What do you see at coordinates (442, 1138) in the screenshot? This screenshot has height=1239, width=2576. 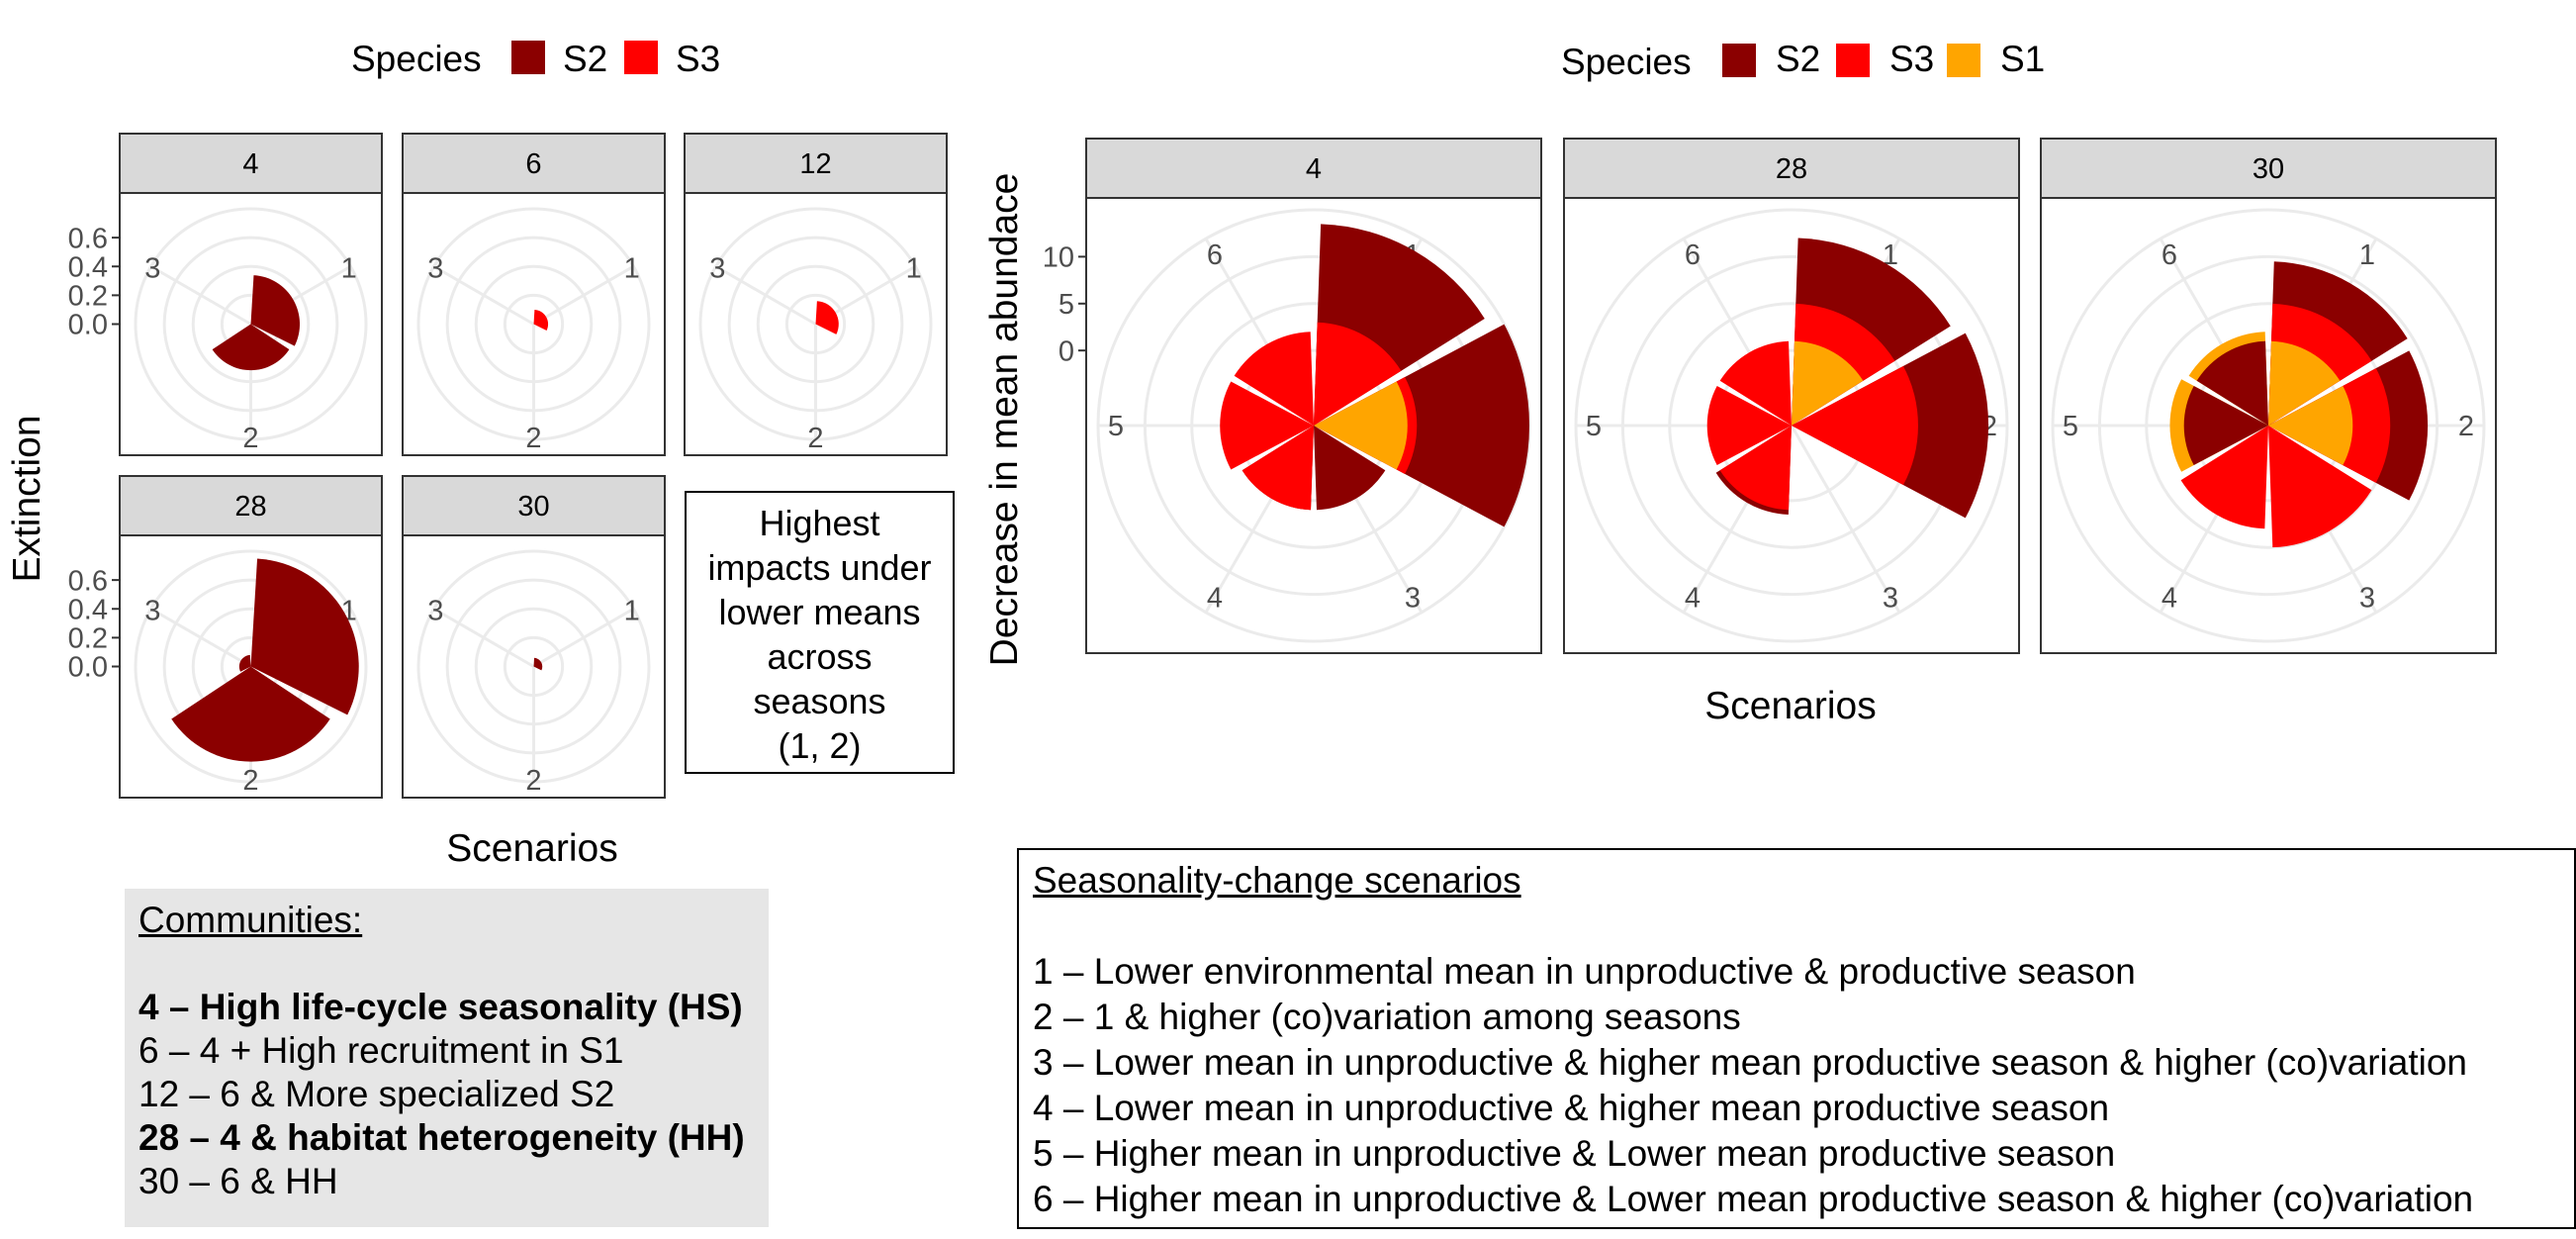 I see `community-item: 28 – 4 & habitat heterogeneity (HH)` at bounding box center [442, 1138].